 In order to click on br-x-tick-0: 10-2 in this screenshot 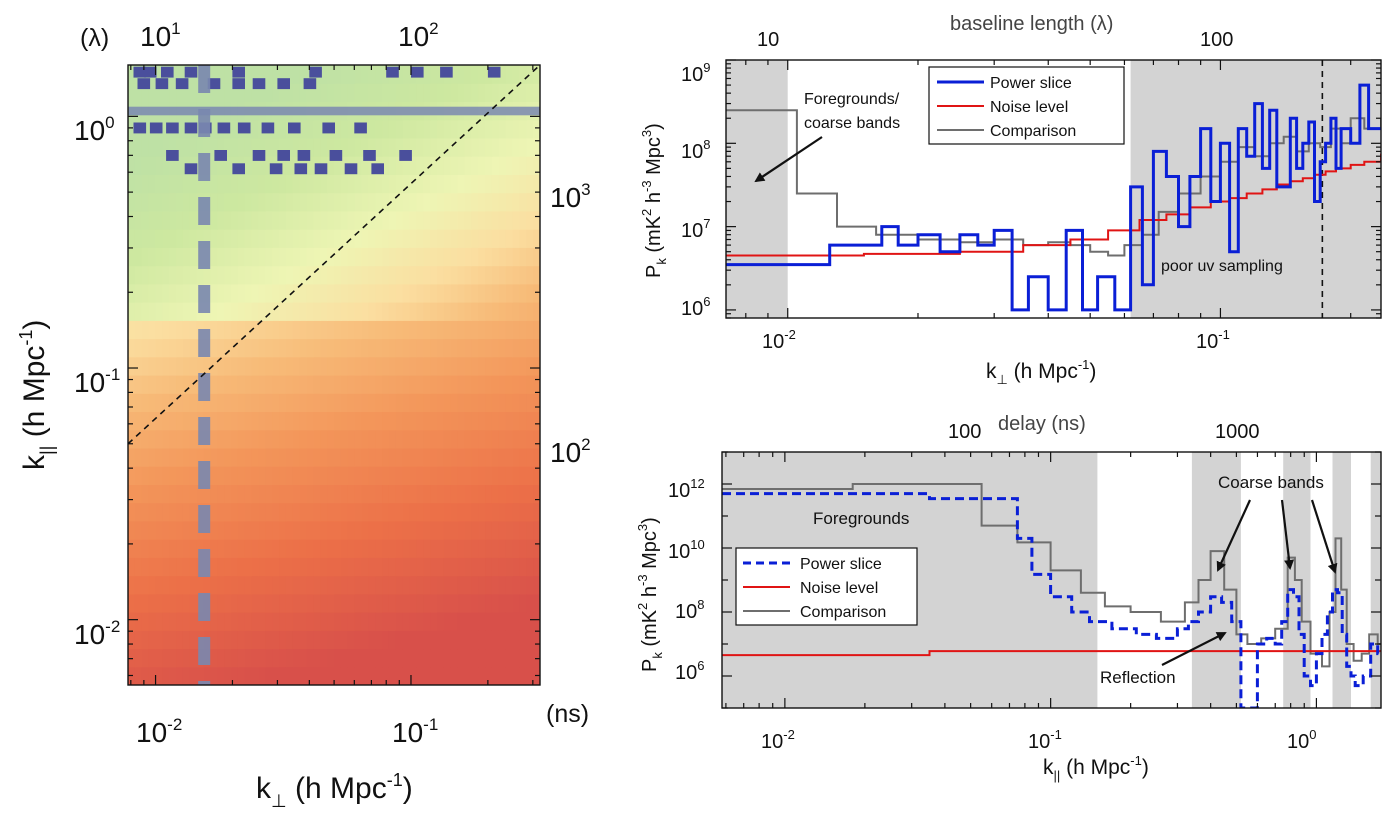, I will do `click(778, 740)`.